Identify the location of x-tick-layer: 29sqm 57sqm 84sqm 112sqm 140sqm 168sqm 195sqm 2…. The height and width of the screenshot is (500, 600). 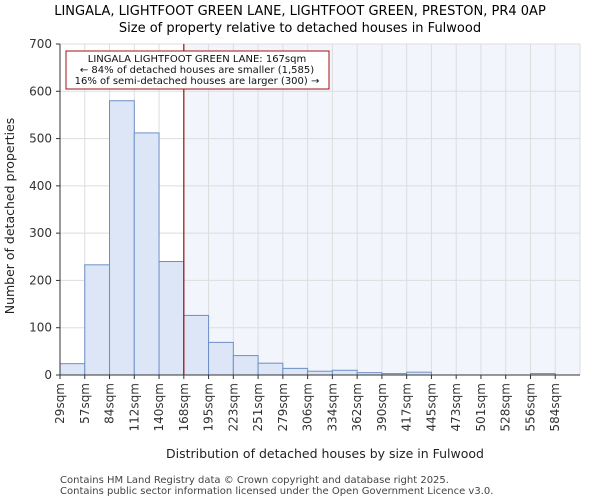
(307, 403).